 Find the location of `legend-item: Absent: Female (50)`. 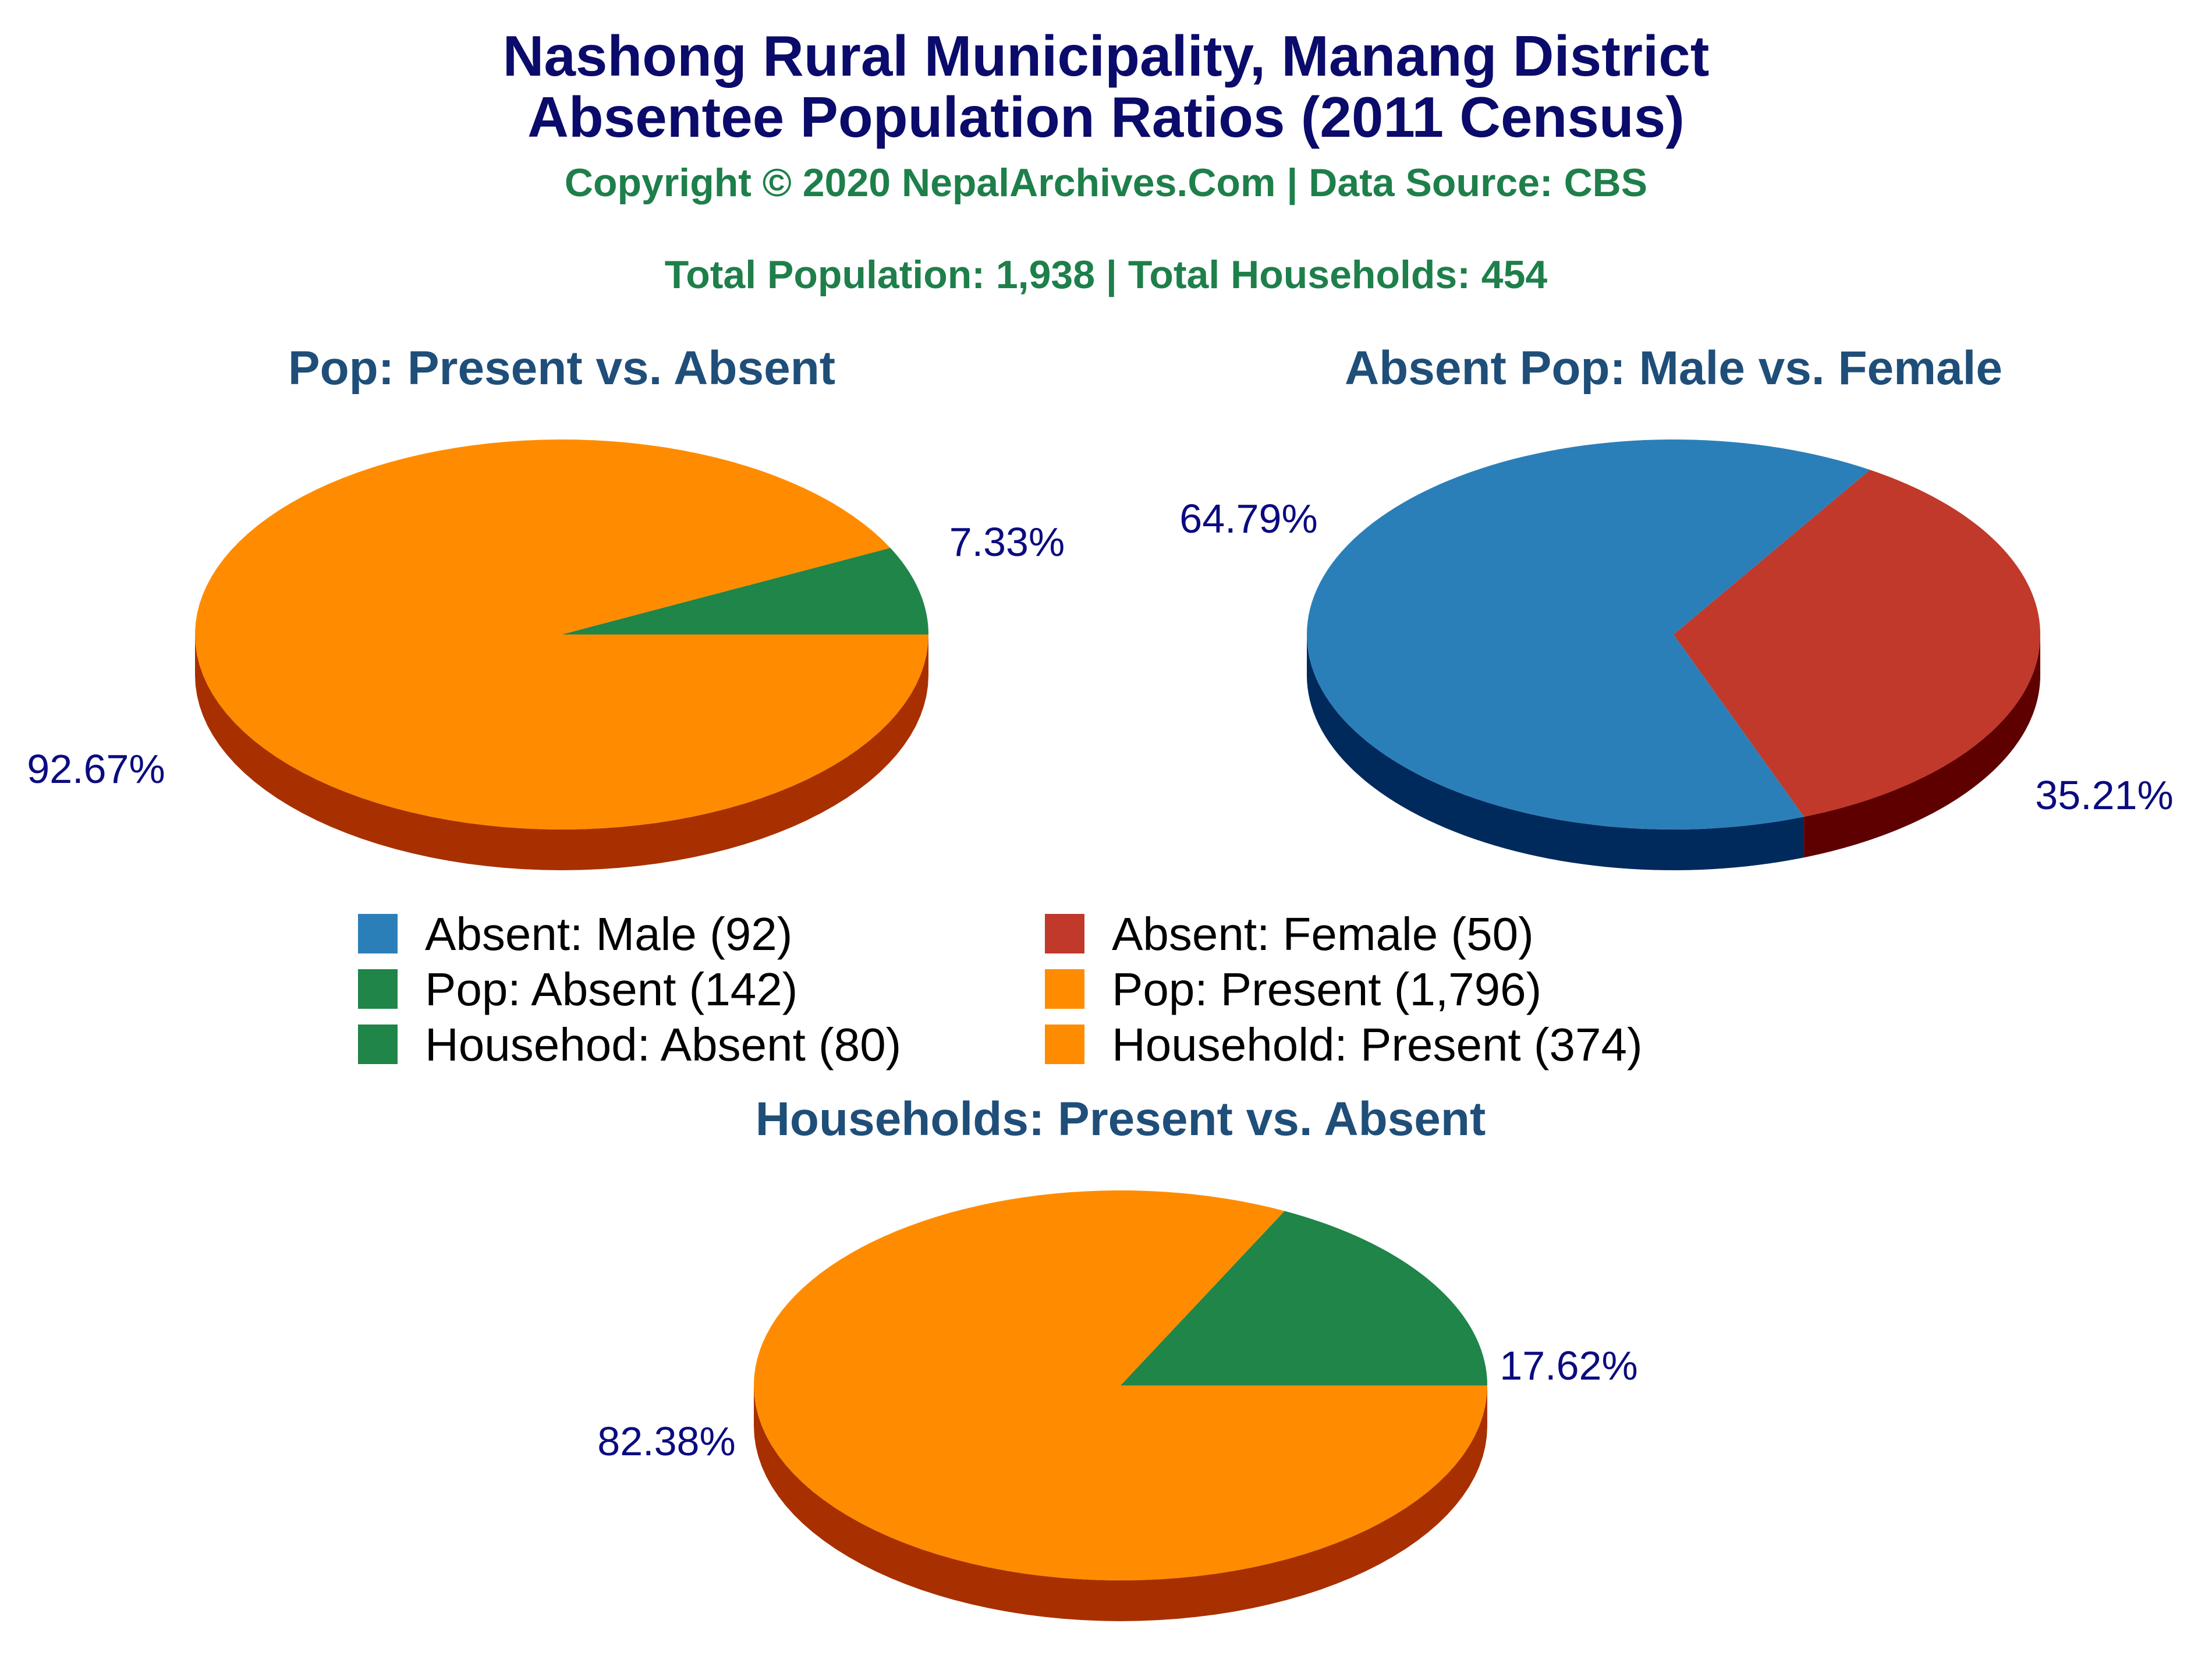

legend-item: Absent: Female (50) is located at coordinates (1290, 934).